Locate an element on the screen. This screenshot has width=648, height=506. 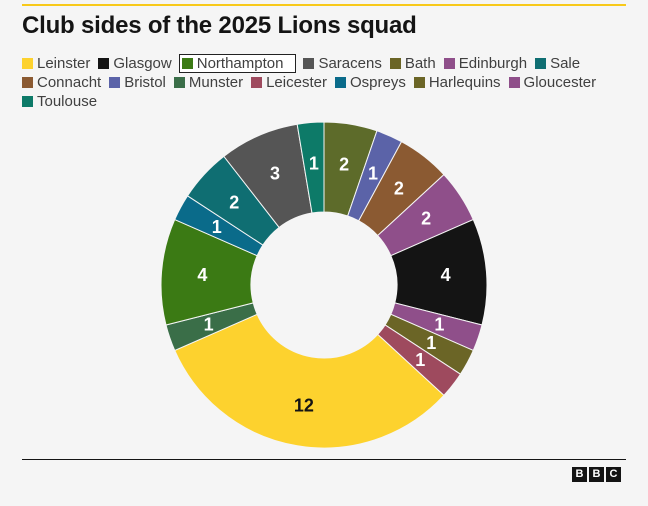
legend-item-ospreys: Ospreys is located at coordinates (370, 82).